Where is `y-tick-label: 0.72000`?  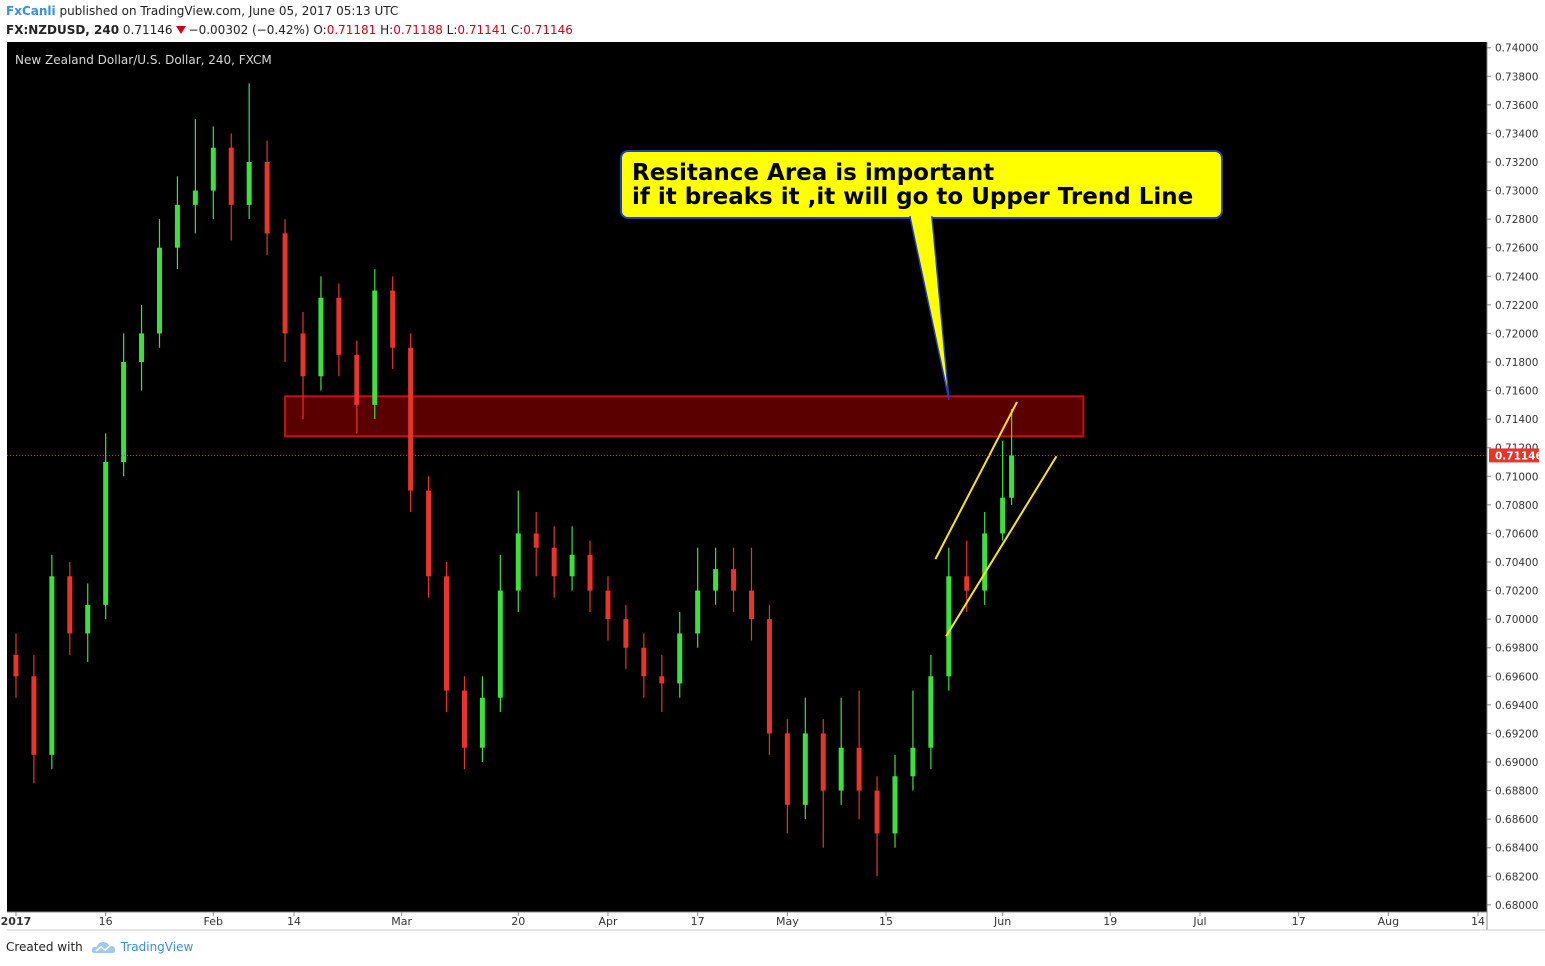 y-tick-label: 0.72000 is located at coordinates (1516, 334).